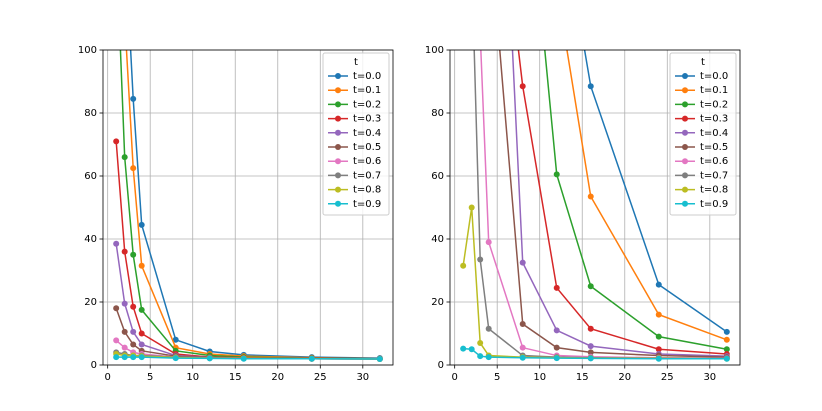 This screenshot has height=411, width=822. What do you see at coordinates (367, 119) in the screenshot?
I see `legend-label: t=0.3` at bounding box center [367, 119].